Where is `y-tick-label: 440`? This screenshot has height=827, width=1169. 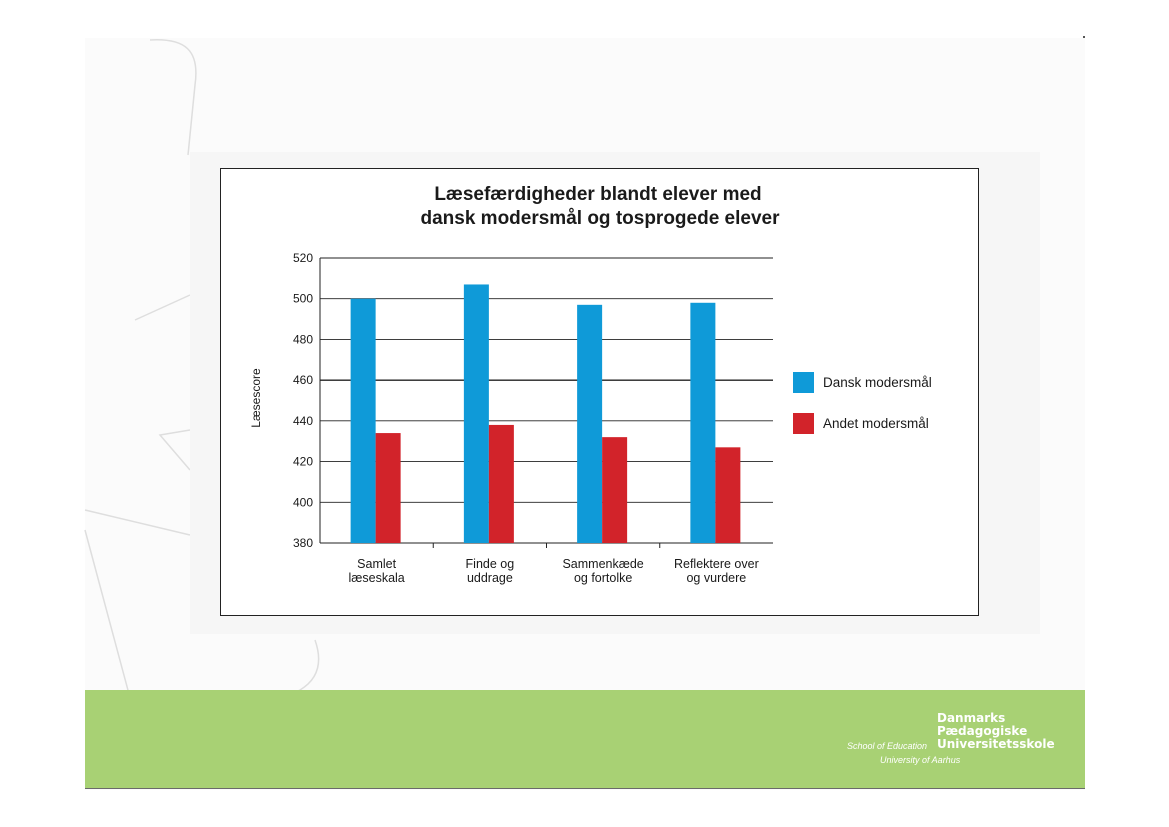 y-tick-label: 440 is located at coordinates (303, 421).